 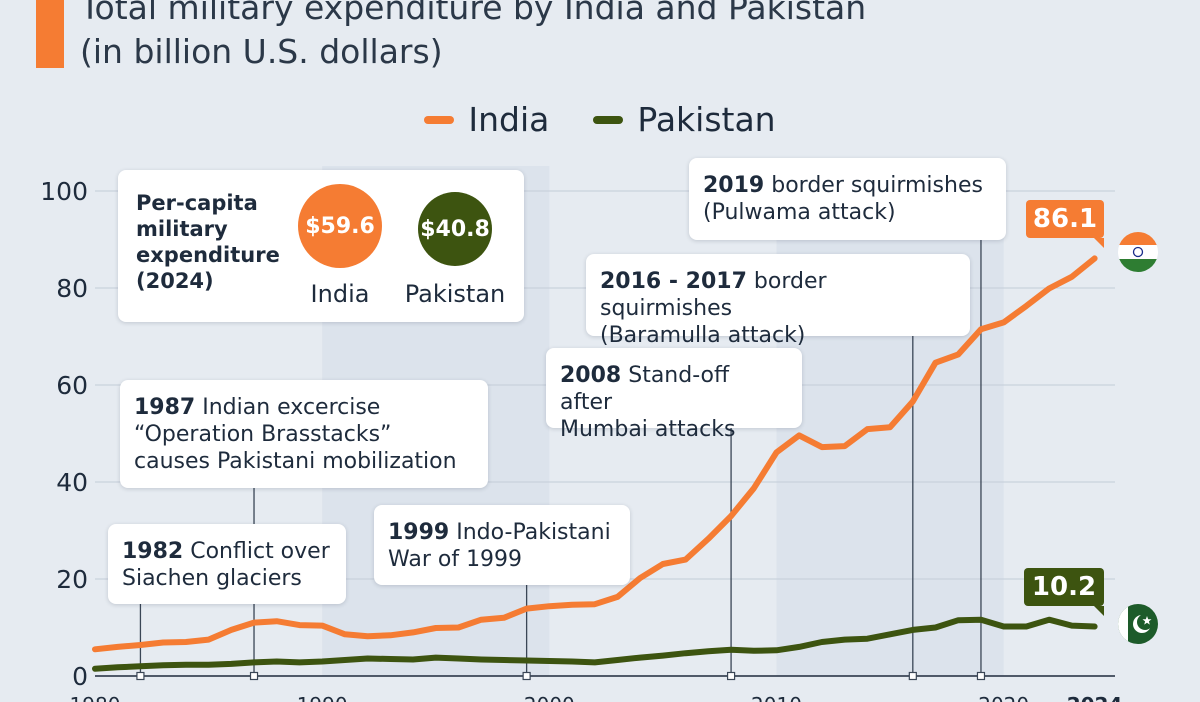 I want to click on per-capita-title: Per-capita military expenditure (2024), so click(x=208, y=242).